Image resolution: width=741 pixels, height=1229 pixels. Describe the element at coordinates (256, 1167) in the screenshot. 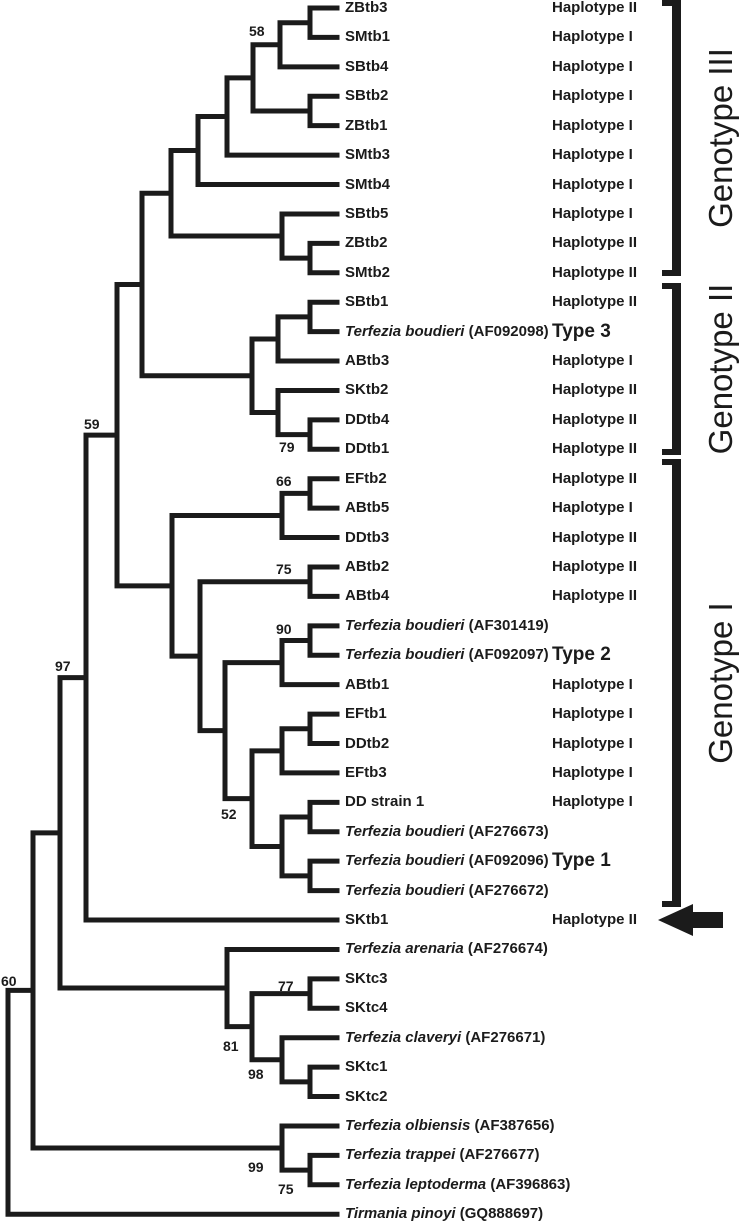

I see `bootstrap-value: 99` at that location.